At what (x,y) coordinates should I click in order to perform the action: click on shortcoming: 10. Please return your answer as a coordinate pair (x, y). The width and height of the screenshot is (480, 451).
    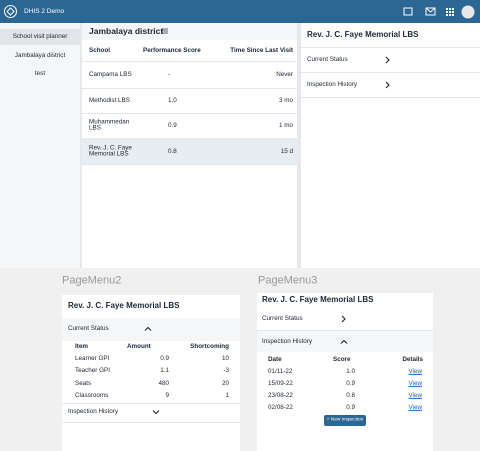
    Looking at the image, I should click on (225, 358).